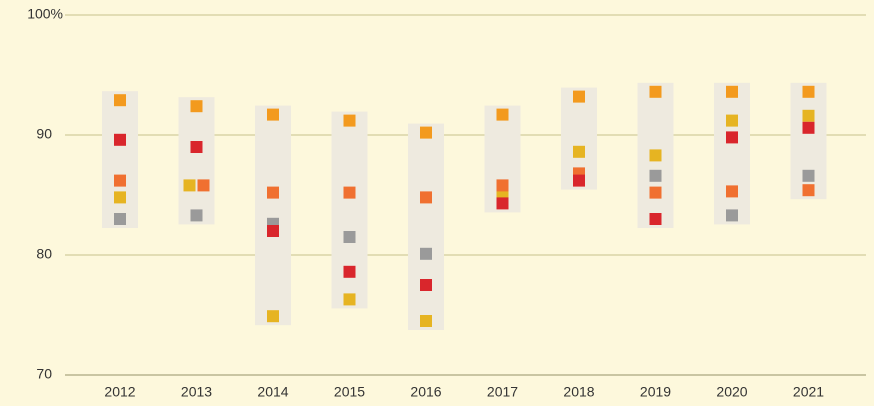 Image resolution: width=874 pixels, height=406 pixels. Describe the element at coordinates (425, 392) in the screenshot. I see `x-tick-label: 2016` at that location.